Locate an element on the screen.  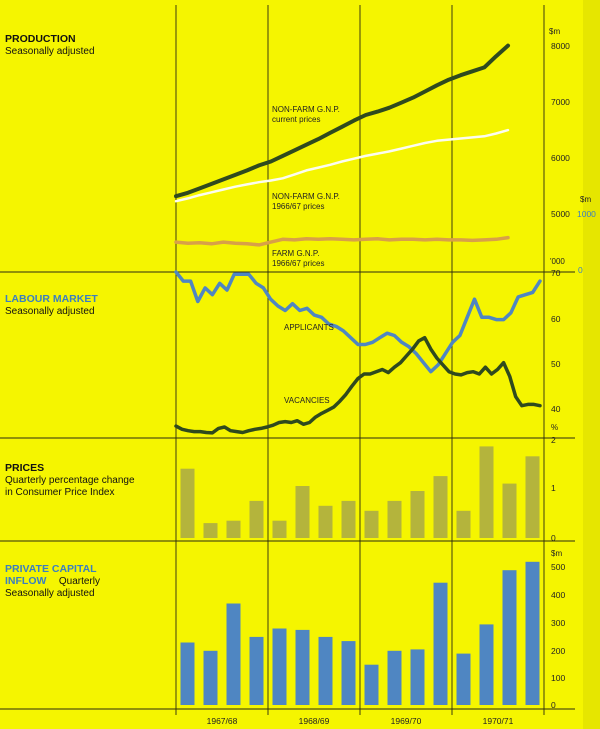
production-subtitle: Seasonally adjusted is located at coordinates (50, 51).